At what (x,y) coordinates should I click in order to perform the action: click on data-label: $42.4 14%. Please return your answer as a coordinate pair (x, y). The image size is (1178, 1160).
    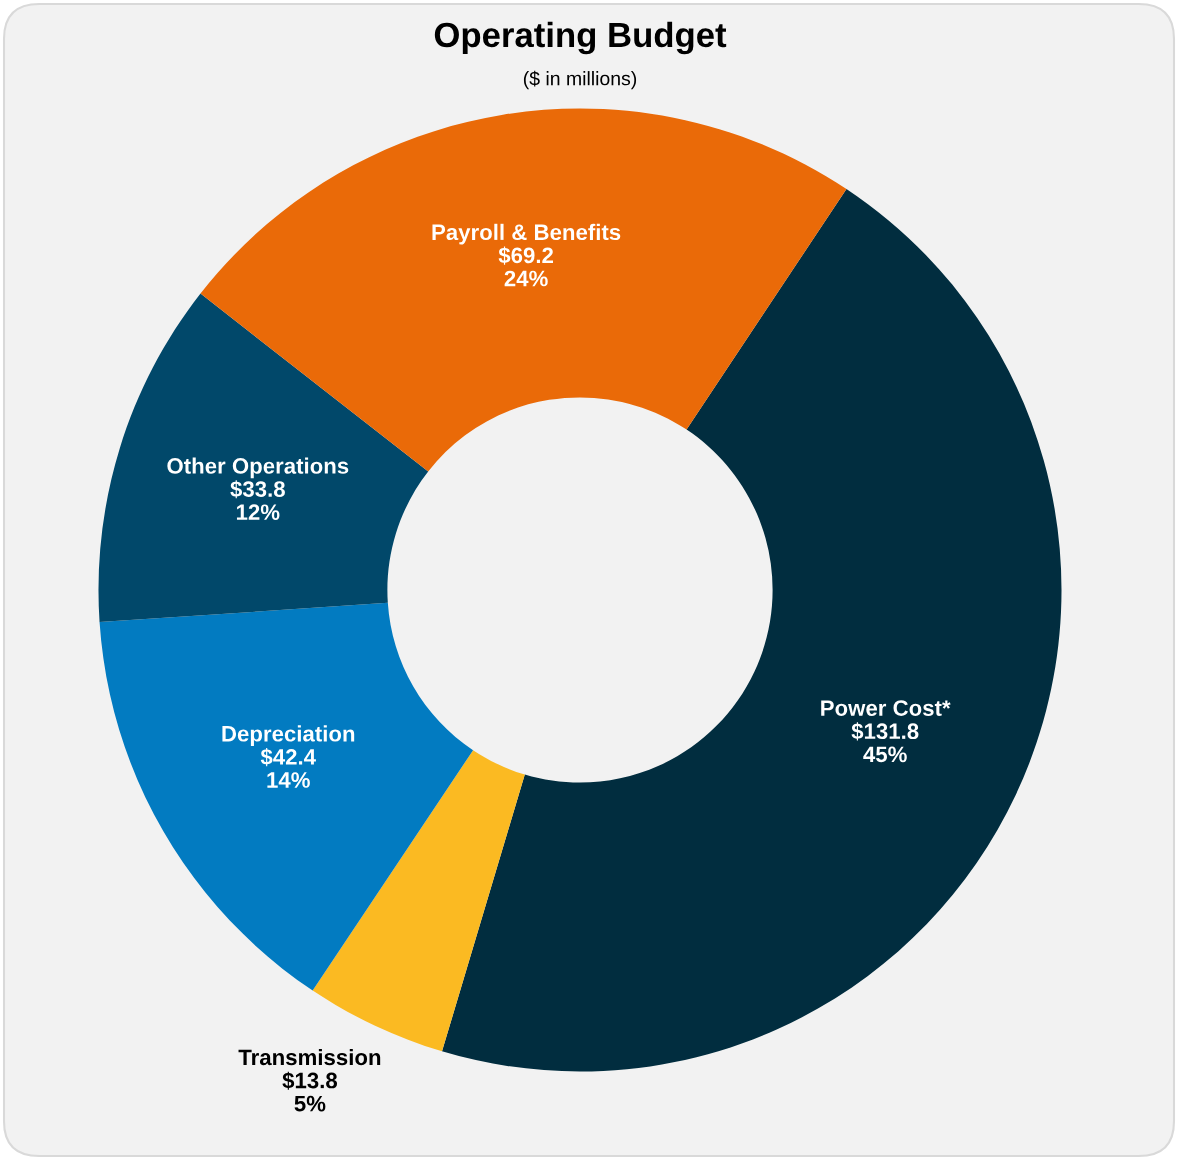
    Looking at the image, I should click on (288, 768).